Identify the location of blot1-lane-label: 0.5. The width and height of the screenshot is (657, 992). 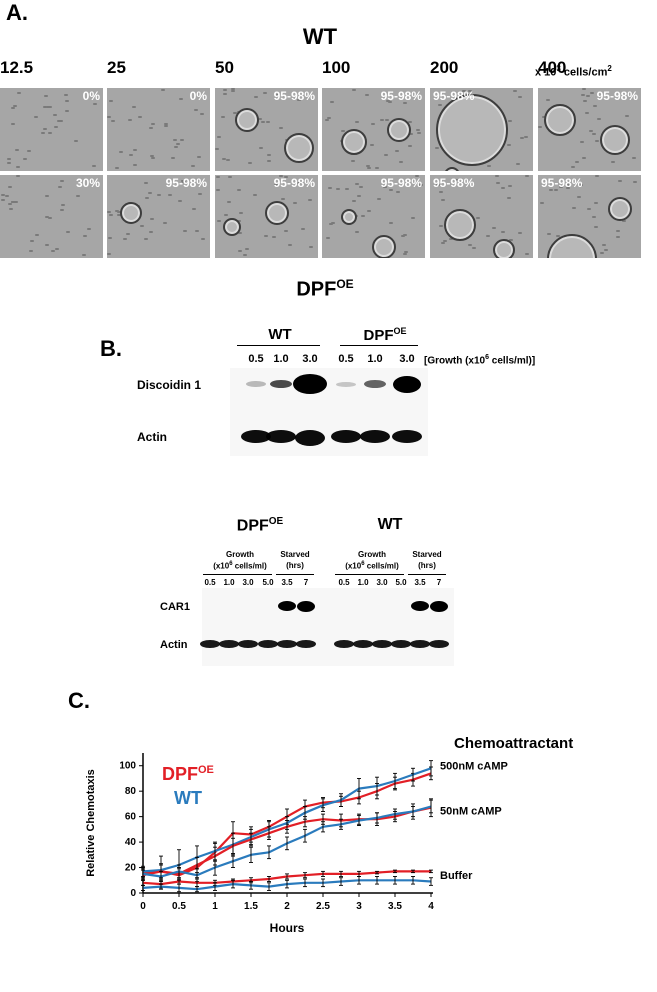
(346, 359).